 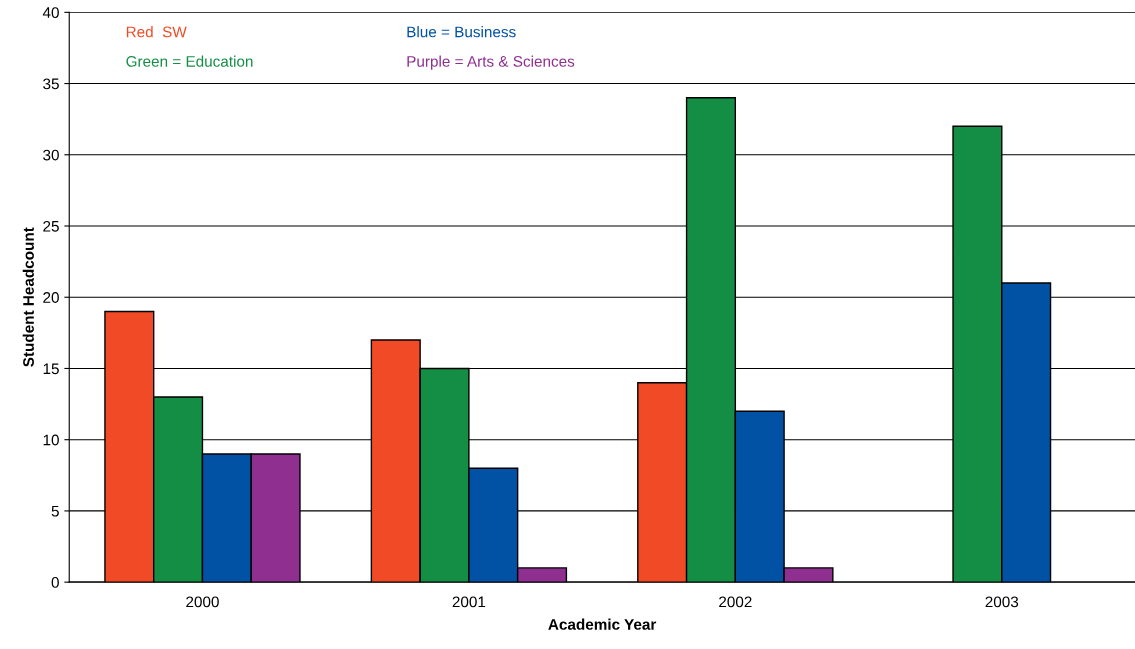 What do you see at coordinates (55, 582) in the screenshot?
I see `y-tick-label: 0` at bounding box center [55, 582].